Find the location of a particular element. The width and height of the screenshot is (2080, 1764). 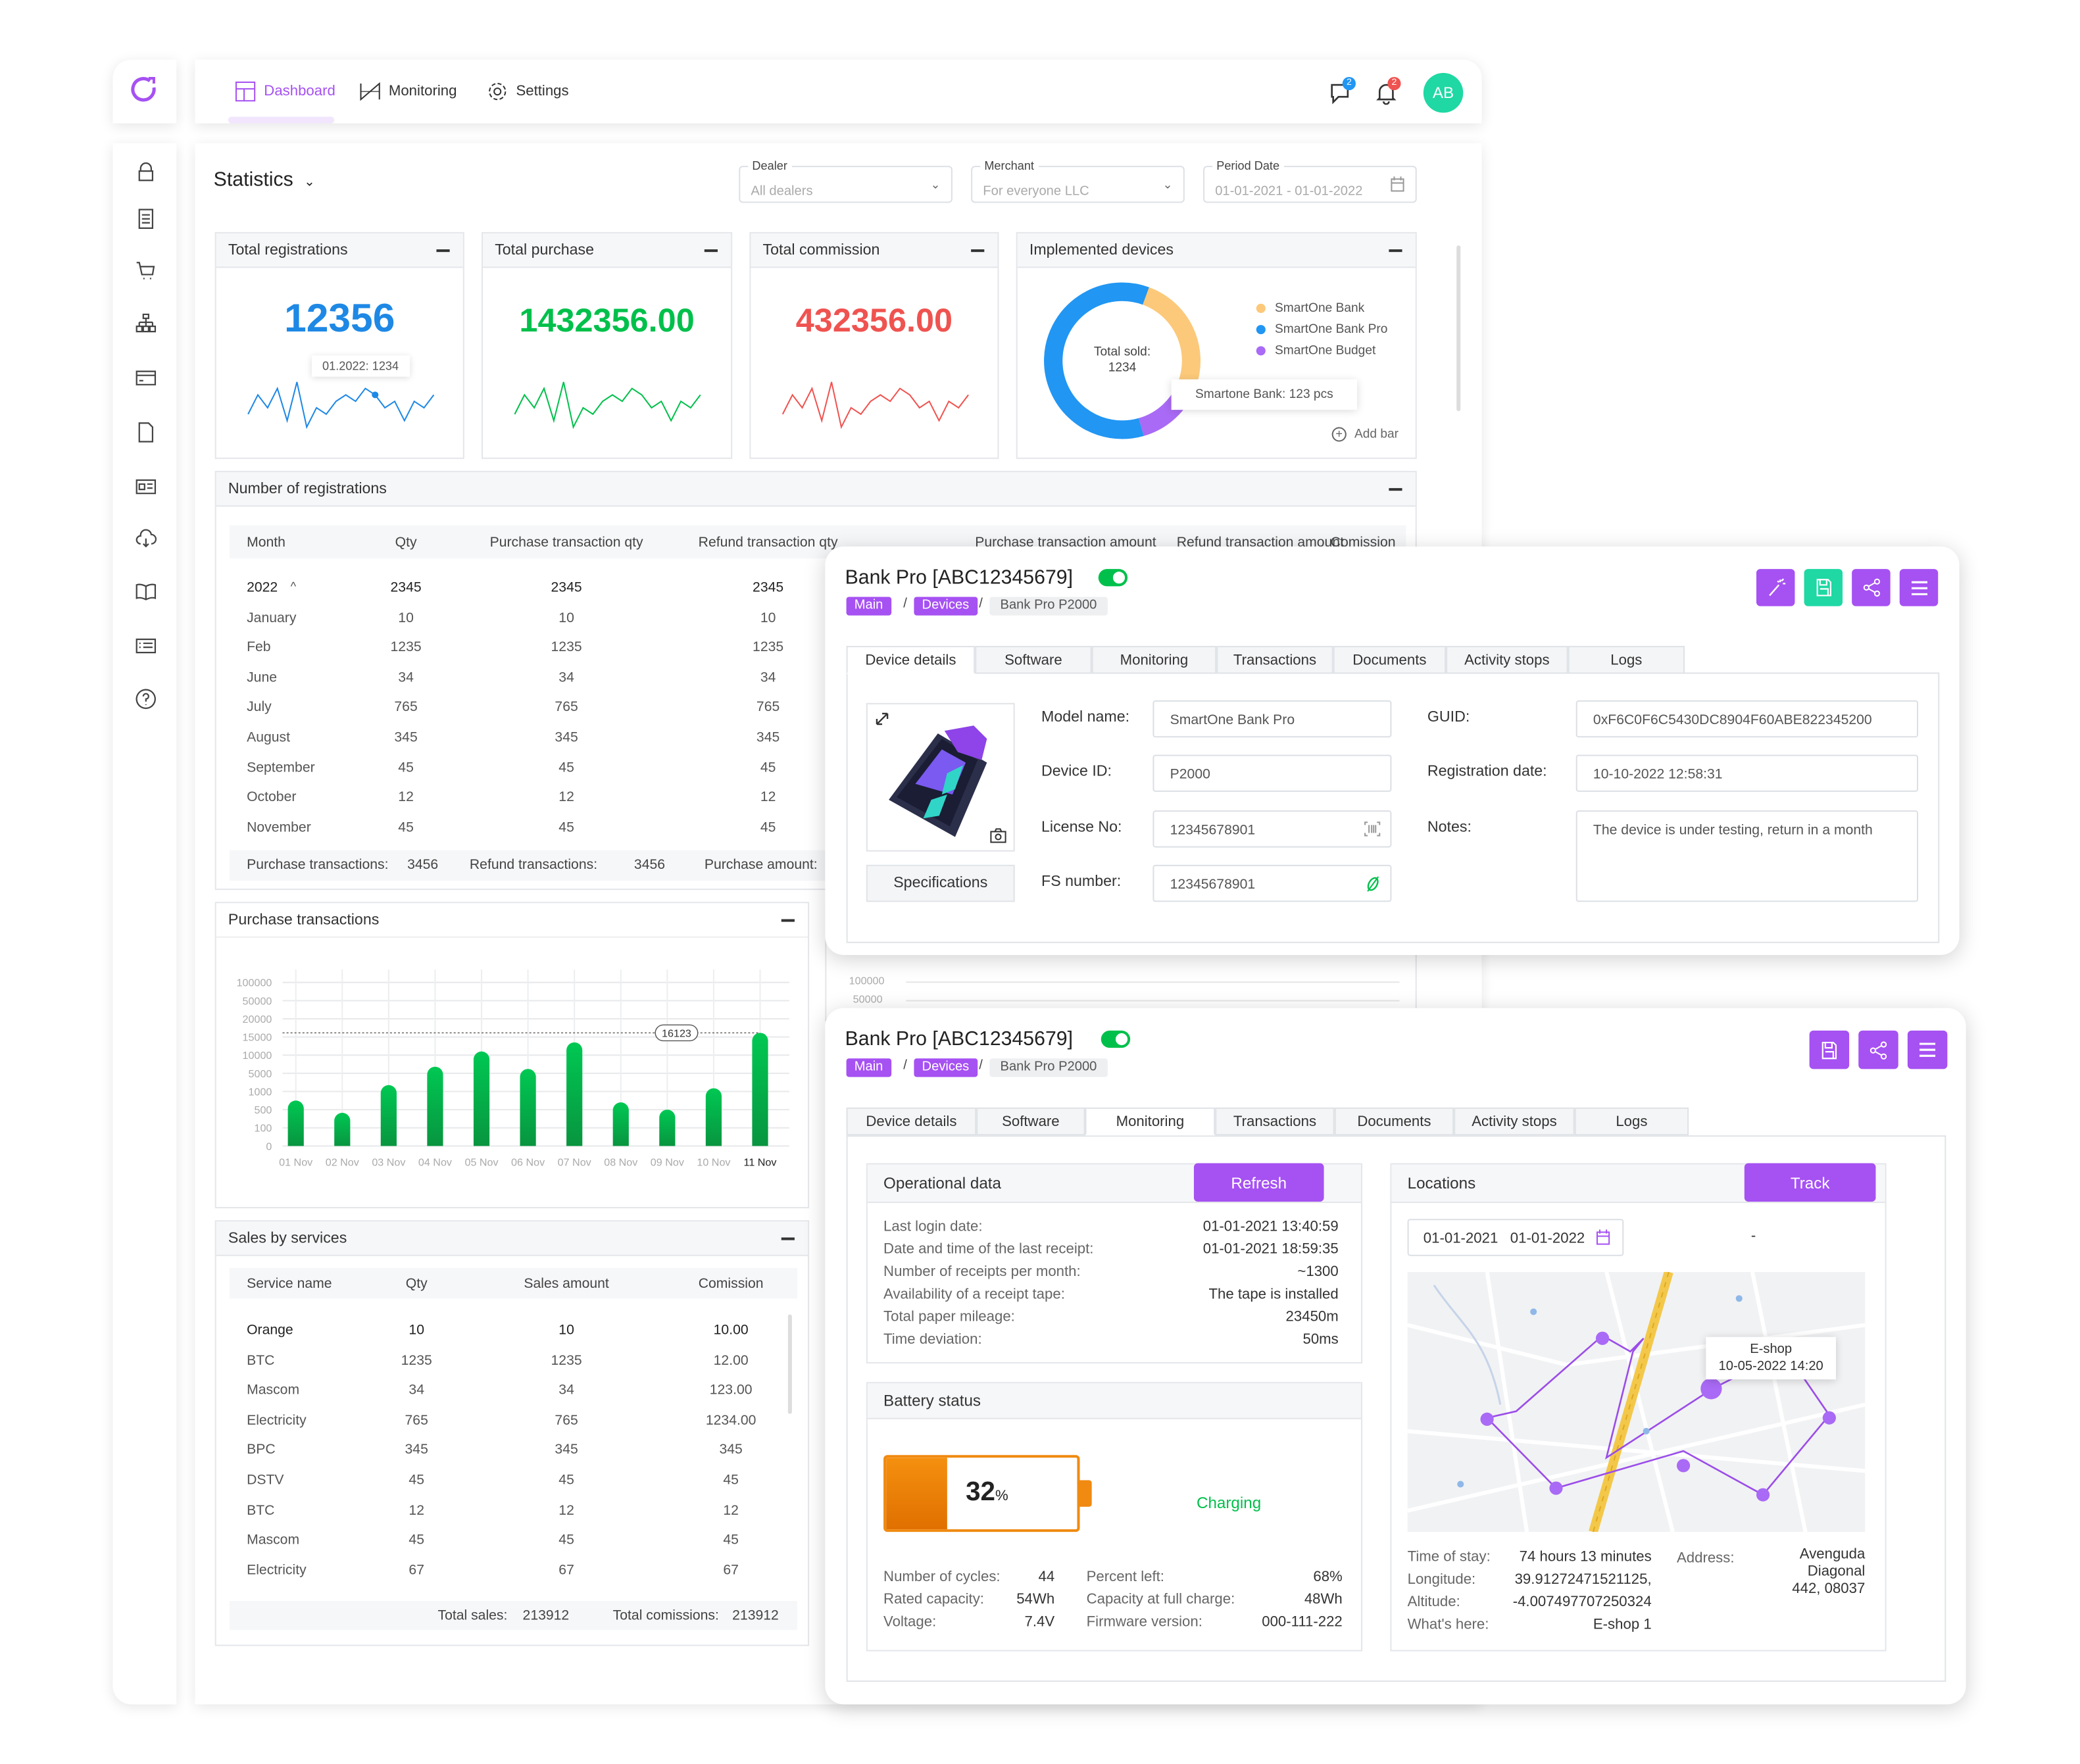

bar-02-nov is located at coordinates (342, 1129).